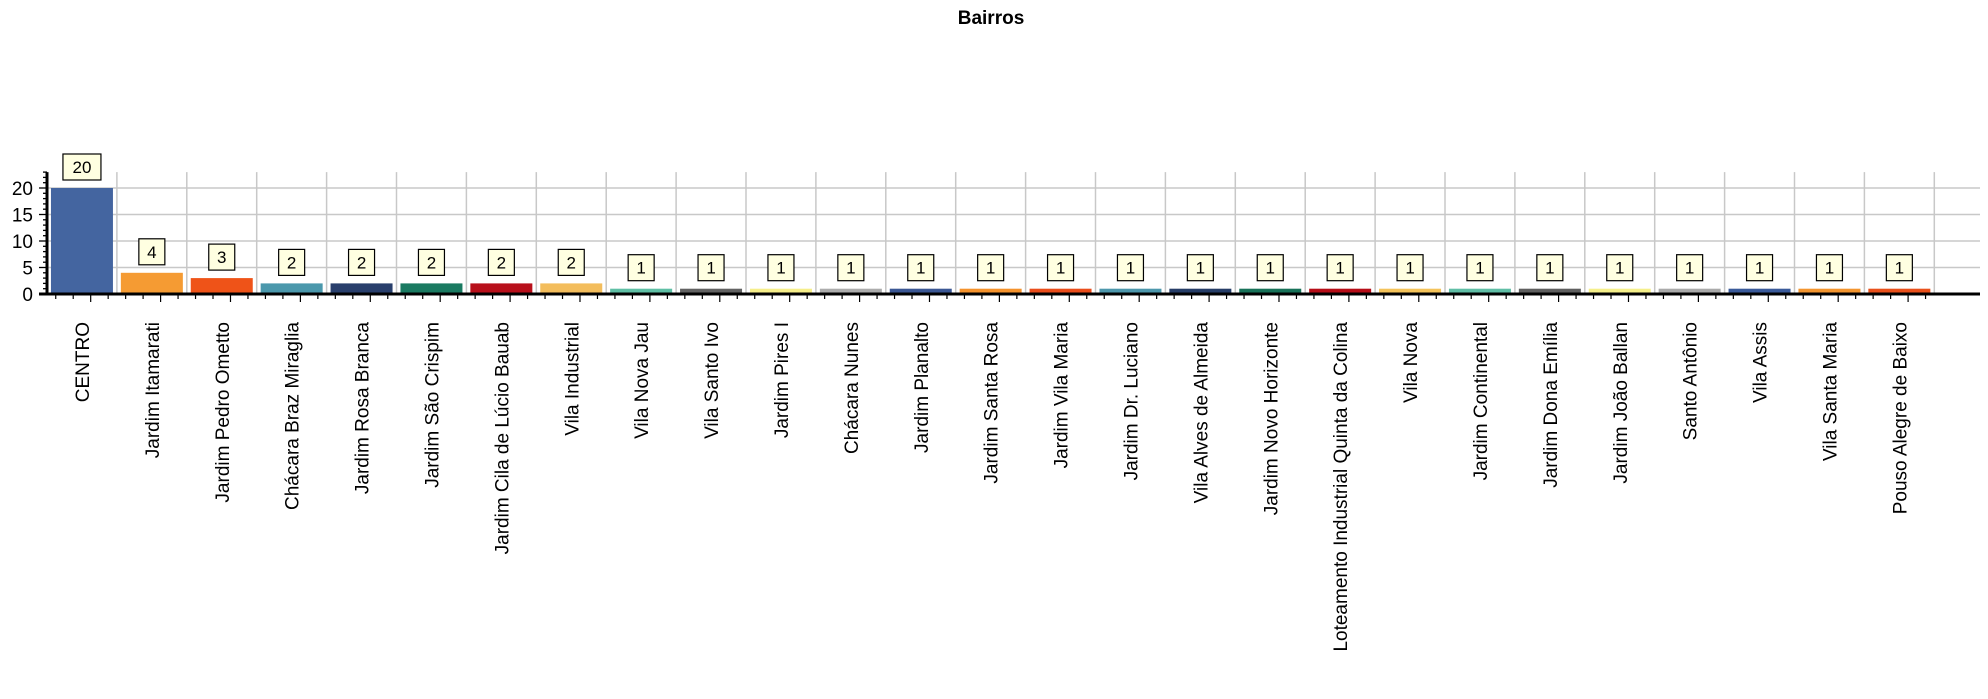 The width and height of the screenshot is (1988, 699). What do you see at coordinates (27, 295) in the screenshot?
I see `y-tick-label: 0` at bounding box center [27, 295].